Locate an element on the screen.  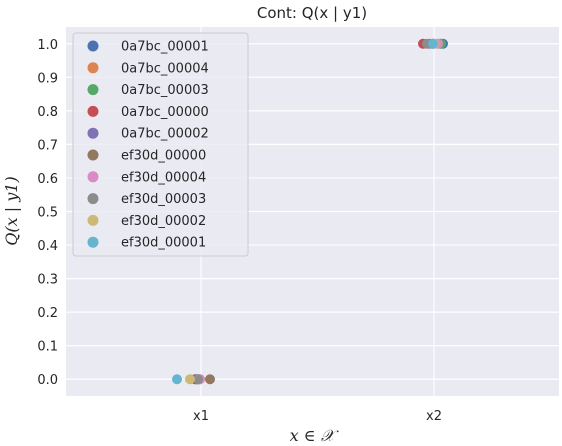
legend-label: 0a7bc_00004 is located at coordinates (165, 68).